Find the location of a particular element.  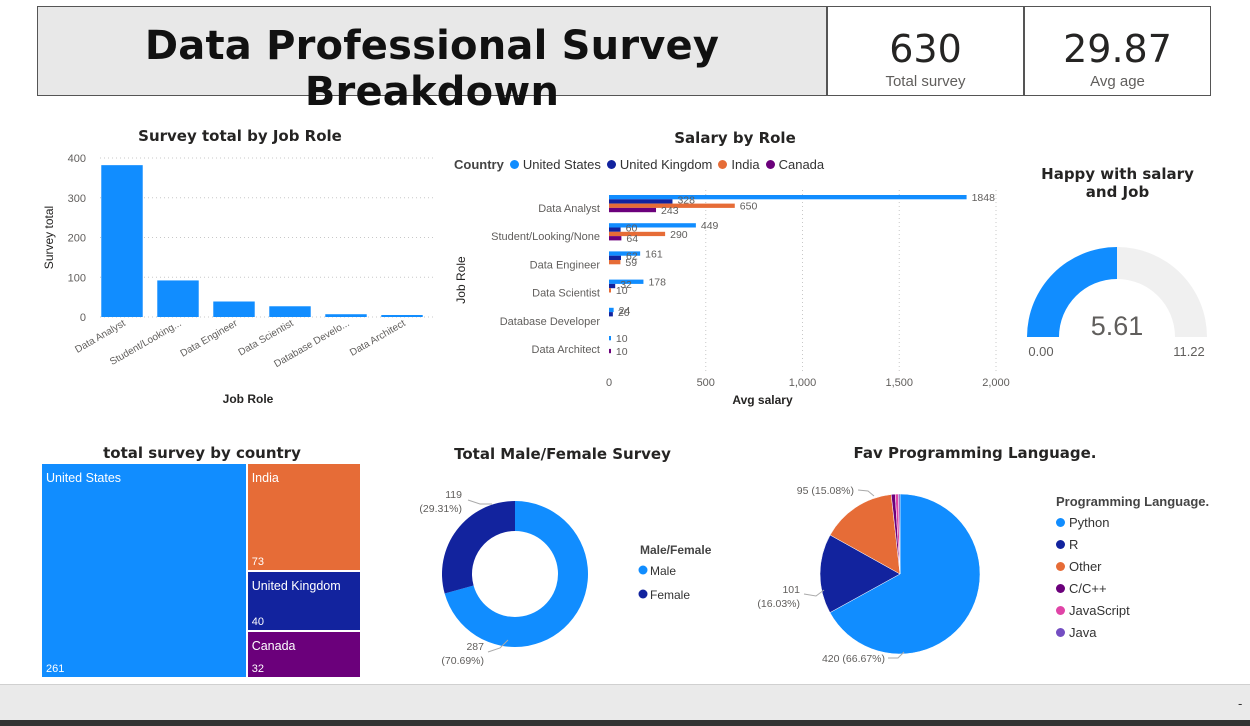

legend-item-us: United States is located at coordinates (555, 164).